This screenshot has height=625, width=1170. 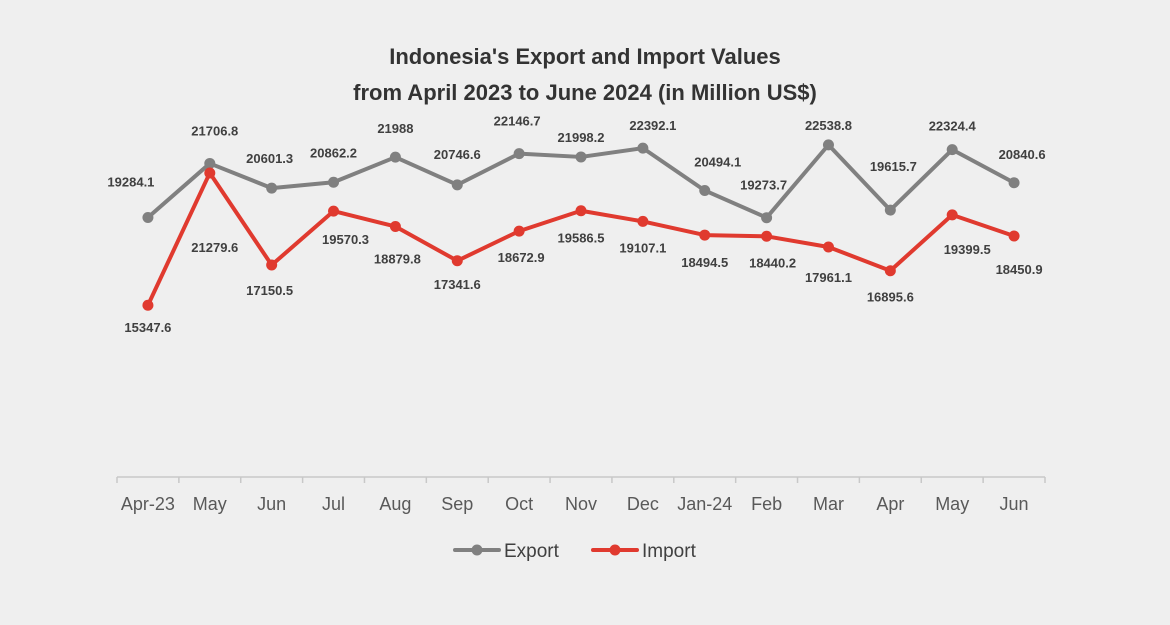 What do you see at coordinates (763, 185) in the screenshot?
I see `export-data-label: 19273.7` at bounding box center [763, 185].